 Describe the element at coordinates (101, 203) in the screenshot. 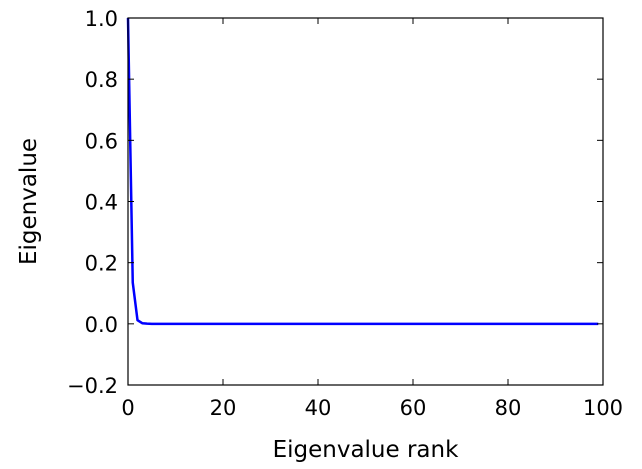

I see `y-tick-label: 0.4` at that location.